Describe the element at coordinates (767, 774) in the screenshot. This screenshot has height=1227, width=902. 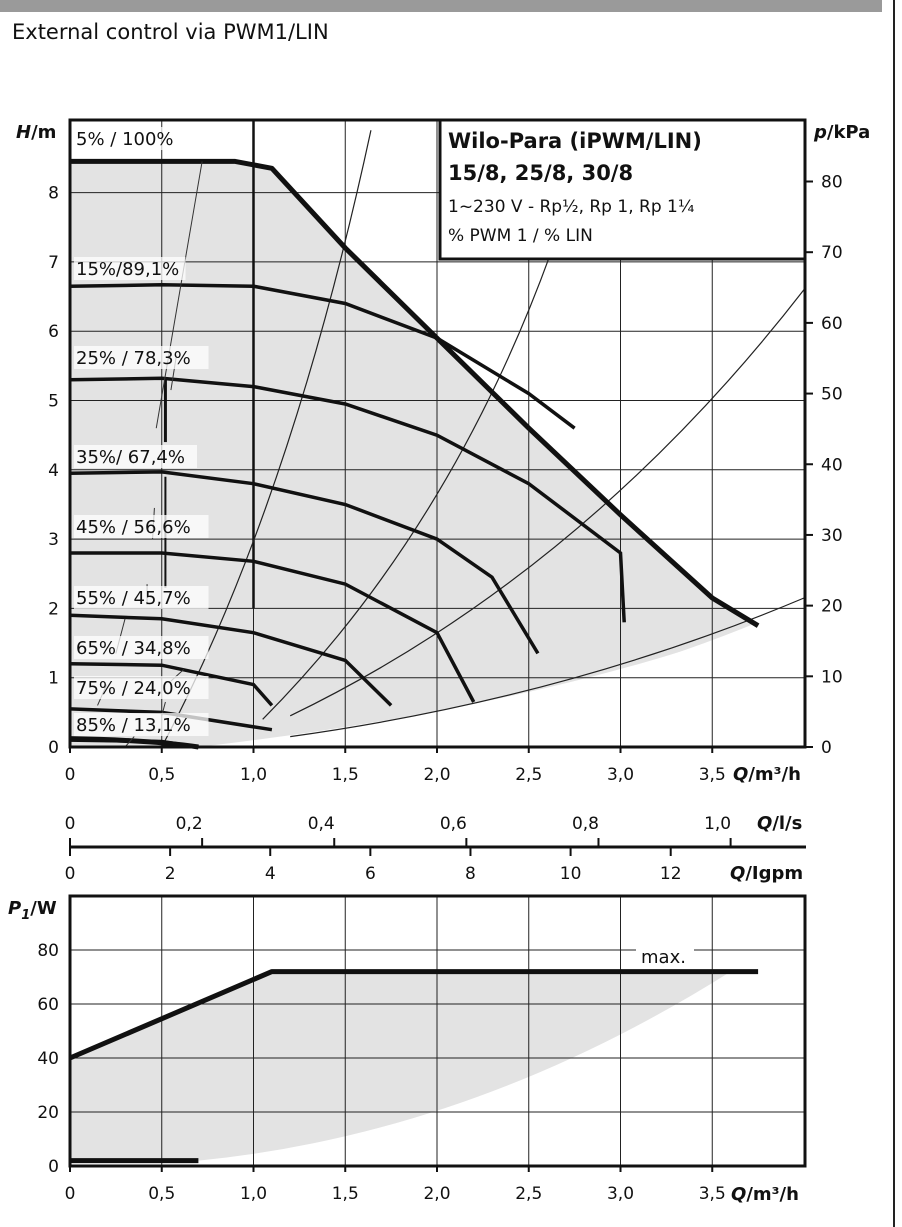
I see `q-axis-label-upper: Q/m³/h` at that location.